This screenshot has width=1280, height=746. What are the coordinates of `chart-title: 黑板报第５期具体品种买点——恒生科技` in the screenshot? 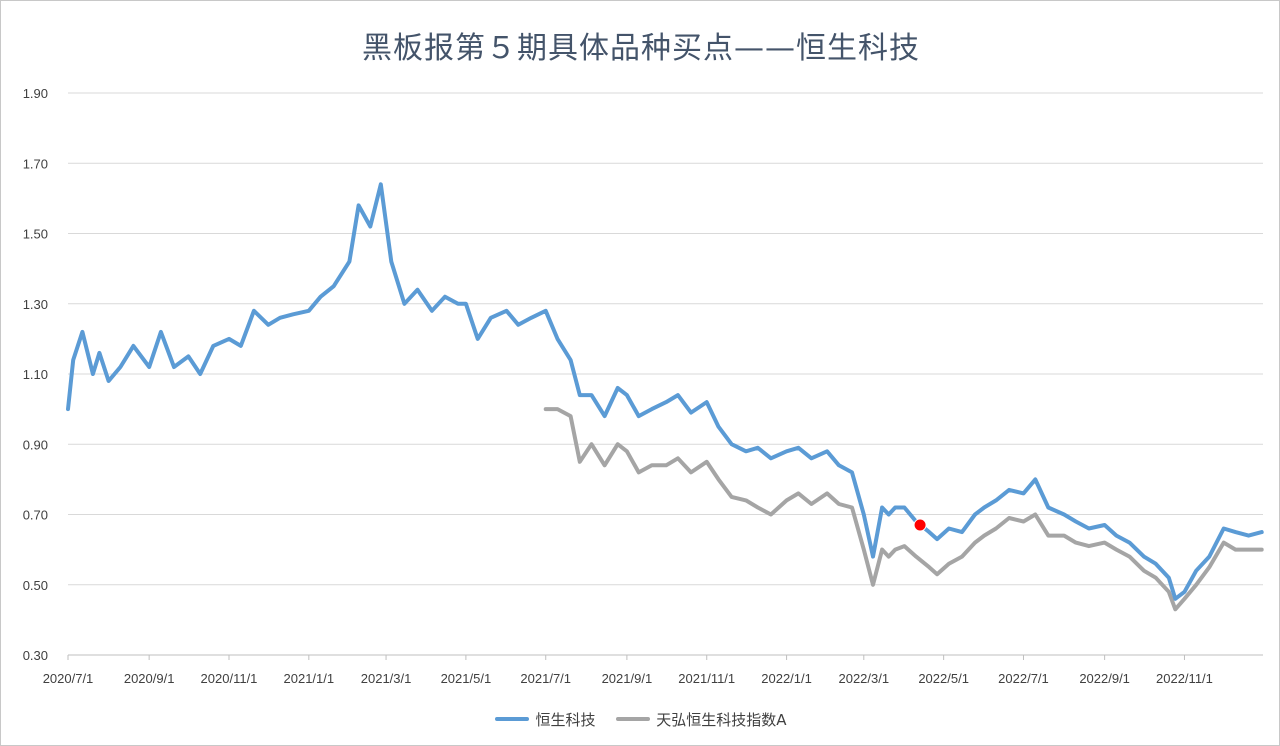 It's located at (641, 48).